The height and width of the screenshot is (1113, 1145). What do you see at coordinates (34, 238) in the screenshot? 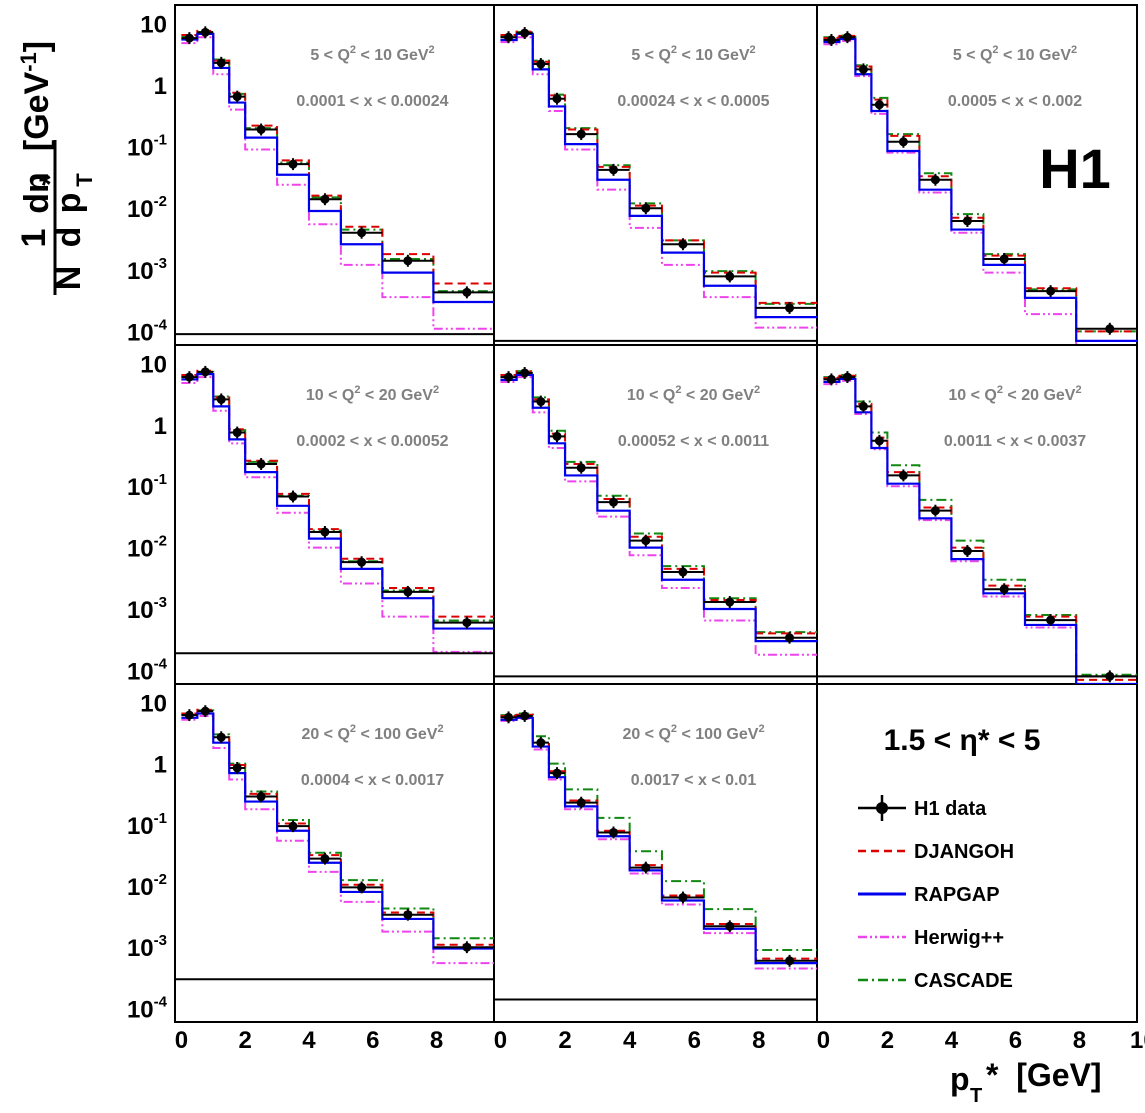
I see `y-axis-one: 1` at bounding box center [34, 238].